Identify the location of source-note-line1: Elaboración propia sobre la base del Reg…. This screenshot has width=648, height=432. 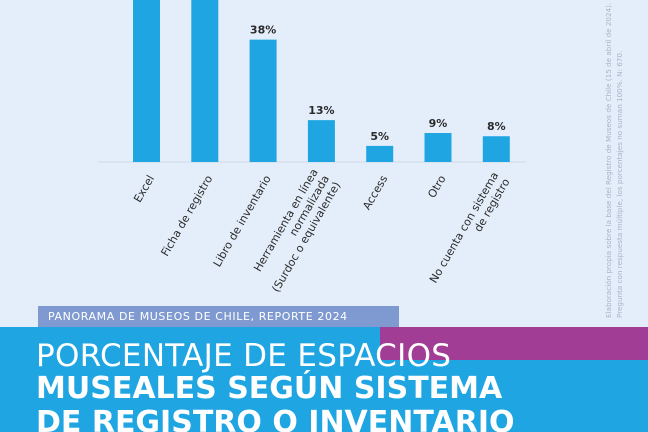
(608, 160).